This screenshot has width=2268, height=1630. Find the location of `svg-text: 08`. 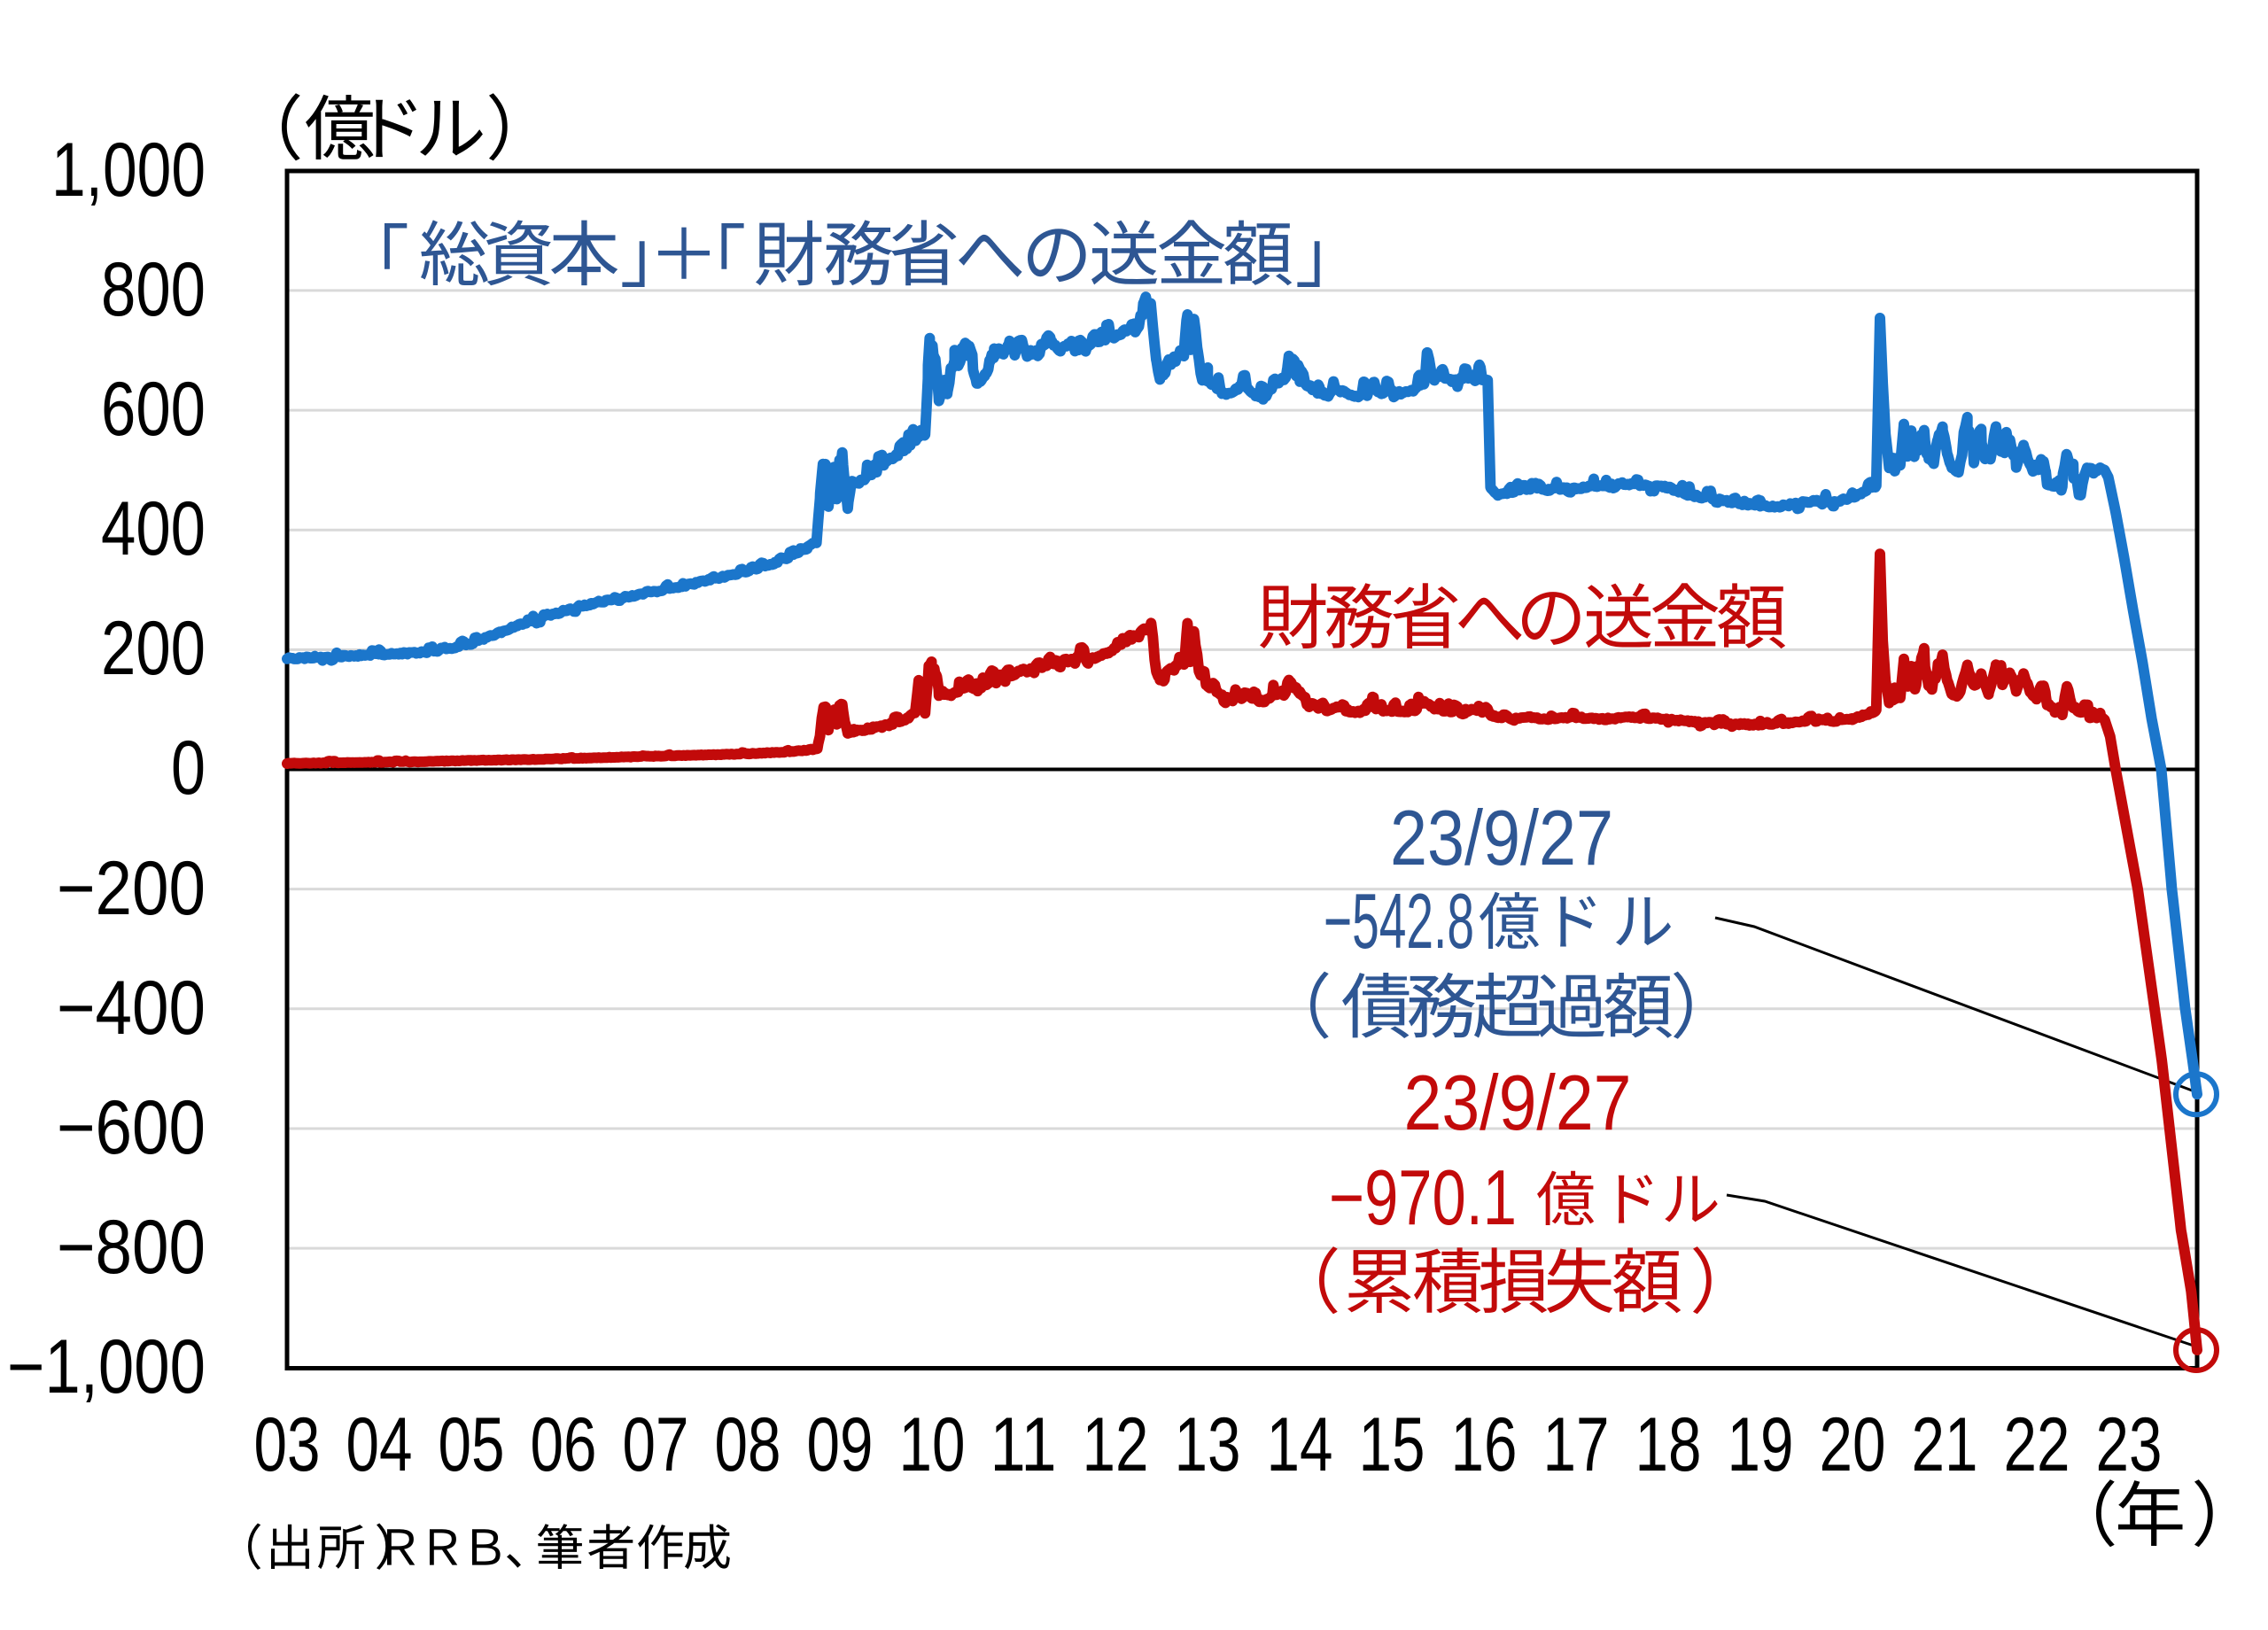

svg-text: 08 is located at coordinates (748, 1444).